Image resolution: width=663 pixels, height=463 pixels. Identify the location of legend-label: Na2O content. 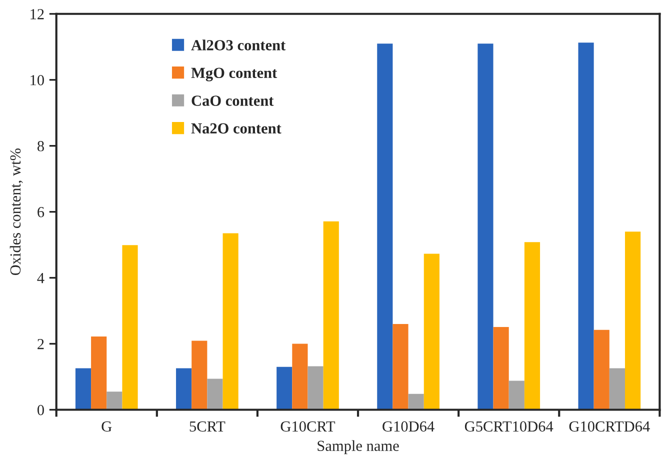
(236, 128).